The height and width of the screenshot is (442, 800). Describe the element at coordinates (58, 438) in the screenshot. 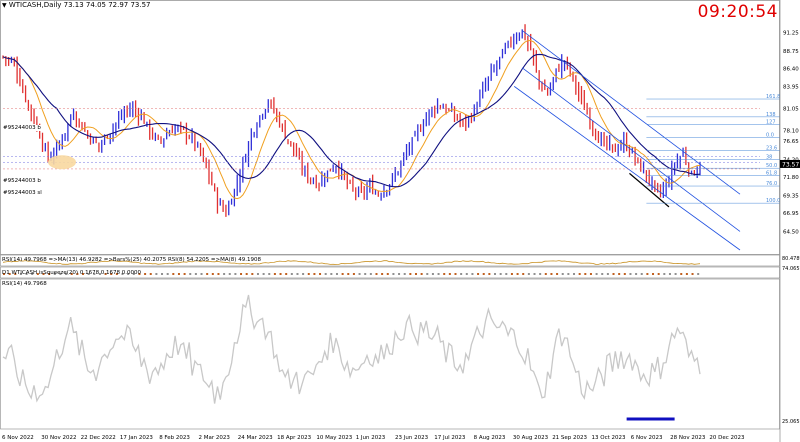

I see `x-tick-1: 30 Nov 2022` at that location.